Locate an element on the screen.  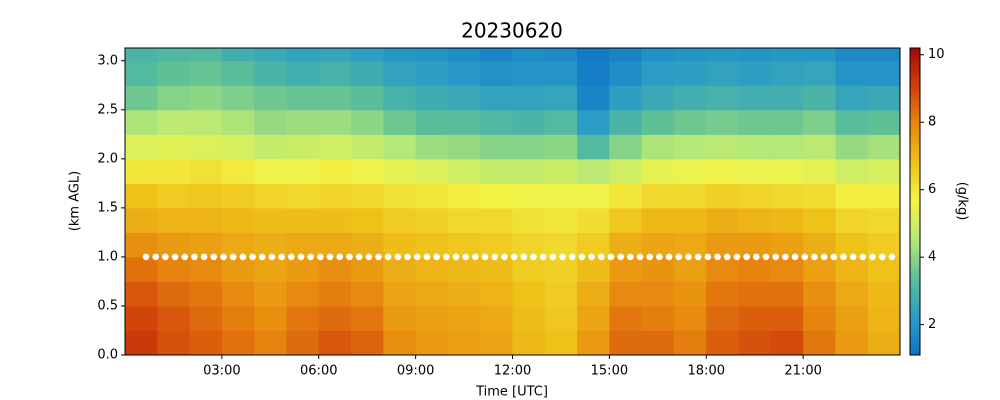
x-tick-label: 06:00 is located at coordinates (318, 371).